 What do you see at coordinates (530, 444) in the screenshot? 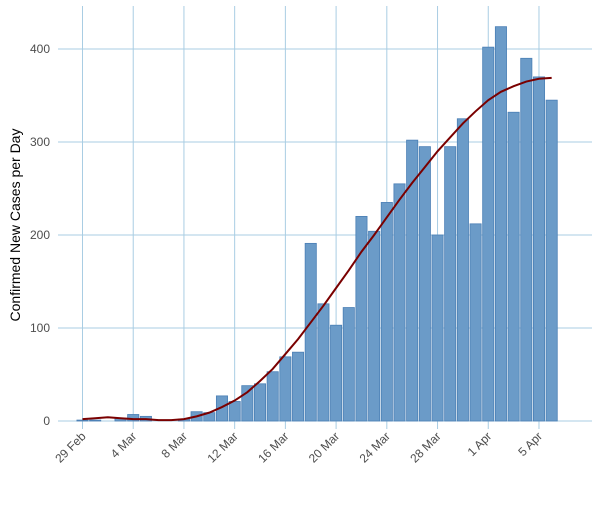
I see `x-tick-label: 5 Apr` at bounding box center [530, 444].